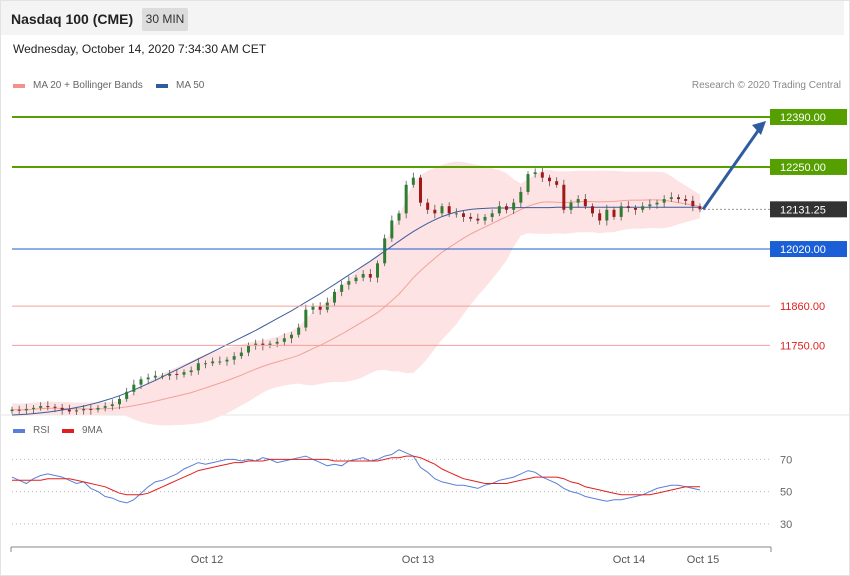 The height and width of the screenshot is (576, 850). I want to click on projection-arrow-head, so click(759, 127).